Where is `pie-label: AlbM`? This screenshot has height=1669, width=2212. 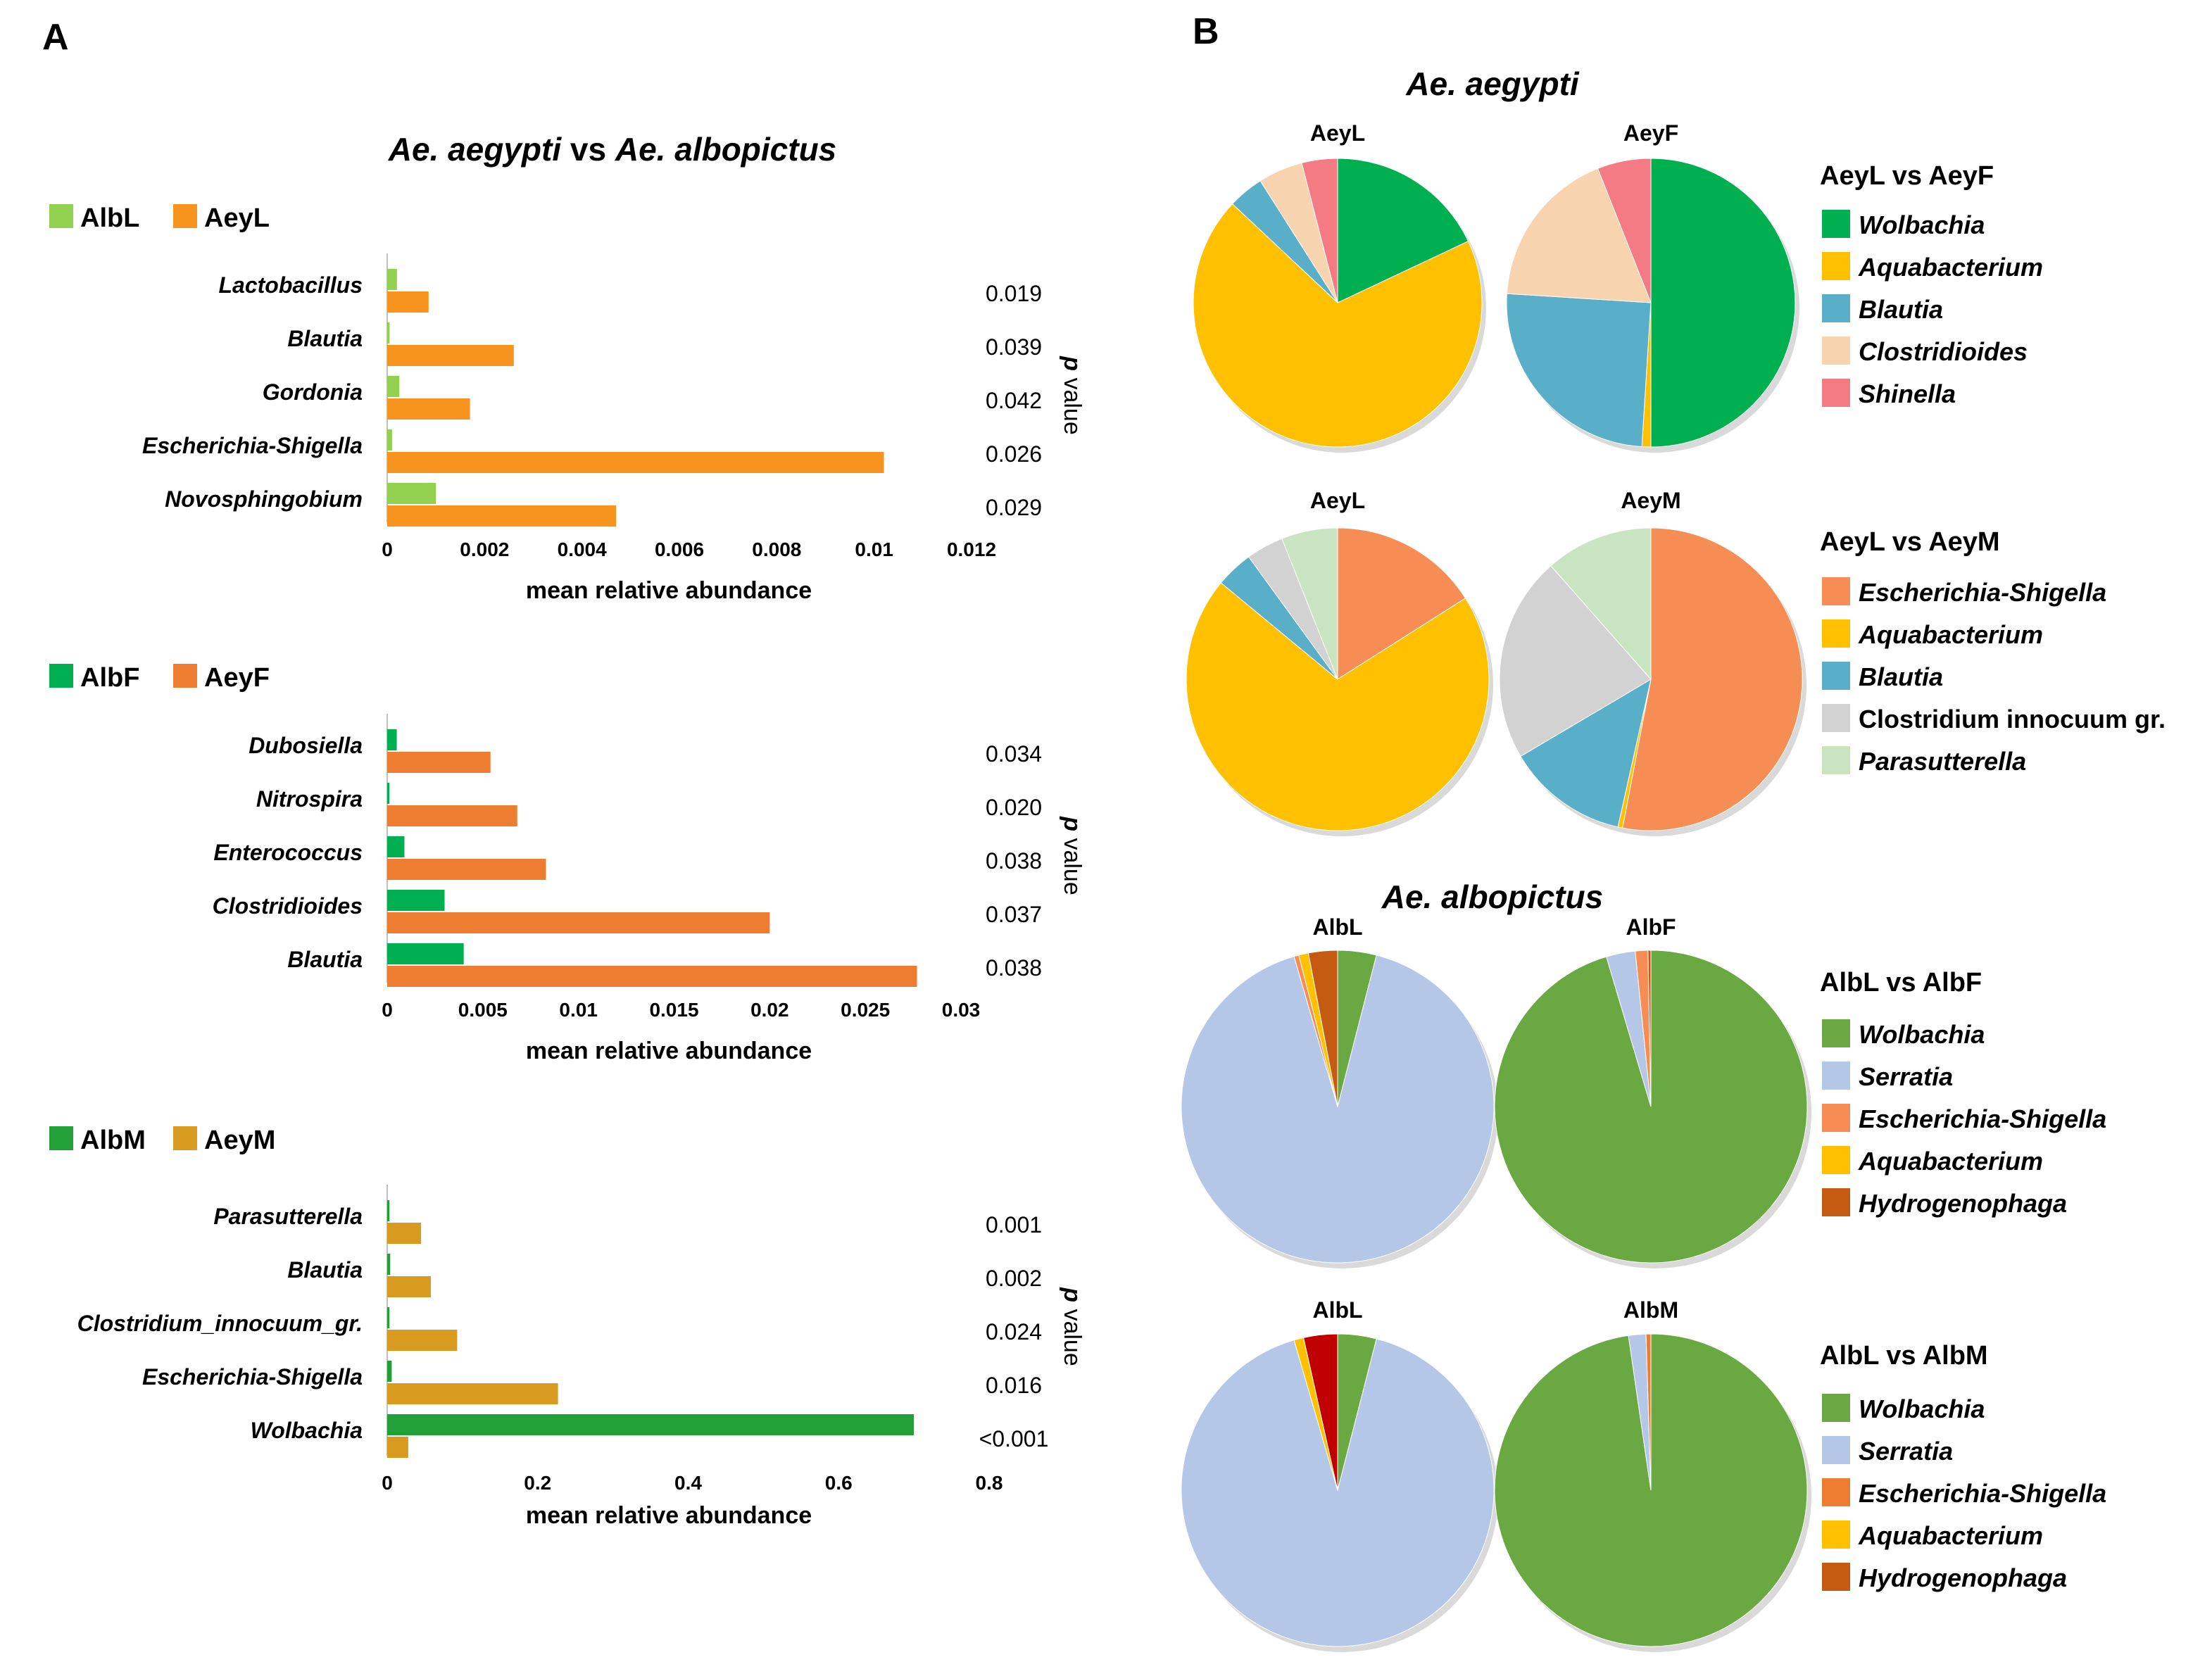
pie-label: AlbM is located at coordinates (1651, 1310).